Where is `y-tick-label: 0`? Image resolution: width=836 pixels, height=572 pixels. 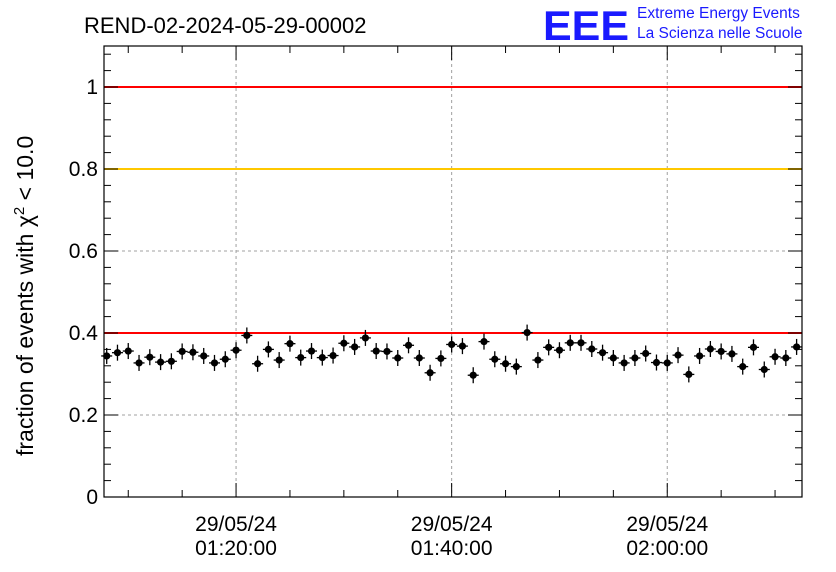 y-tick-label: 0 is located at coordinates (92, 497).